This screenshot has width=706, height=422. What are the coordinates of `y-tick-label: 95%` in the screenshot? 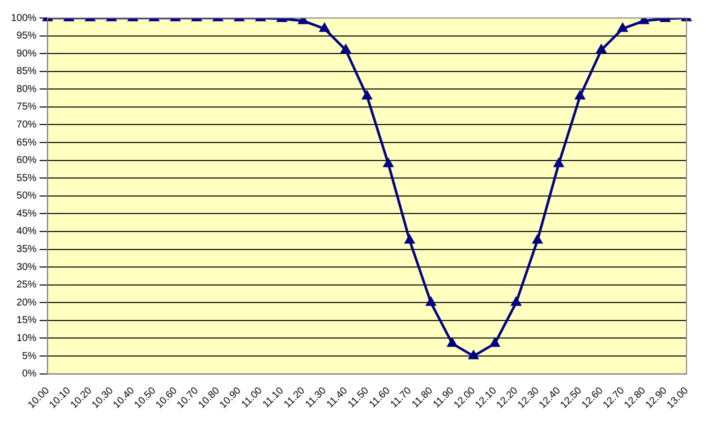 It's located at (26, 36).